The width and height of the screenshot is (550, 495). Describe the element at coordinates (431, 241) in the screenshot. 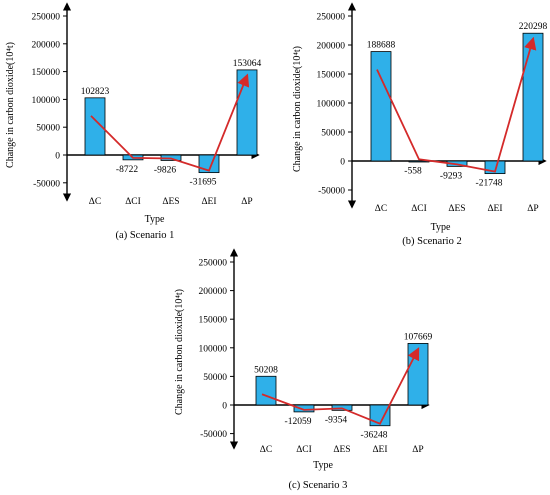

I see `chart-caption: (b) Scenario 2` at that location.